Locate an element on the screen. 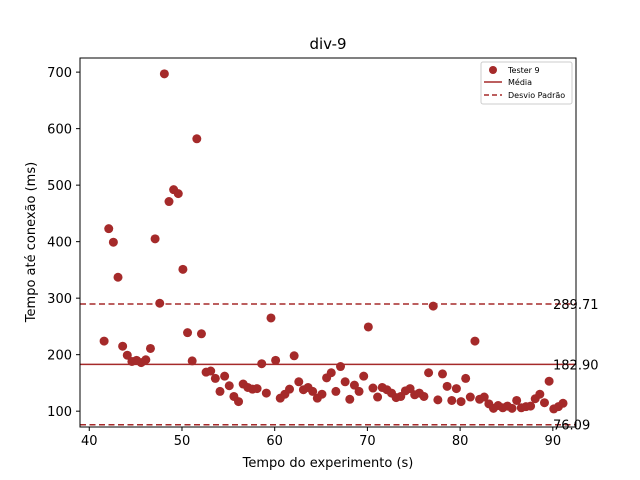 This screenshot has height=480, width=640. y-tick-label: 700 is located at coordinates (59, 73).